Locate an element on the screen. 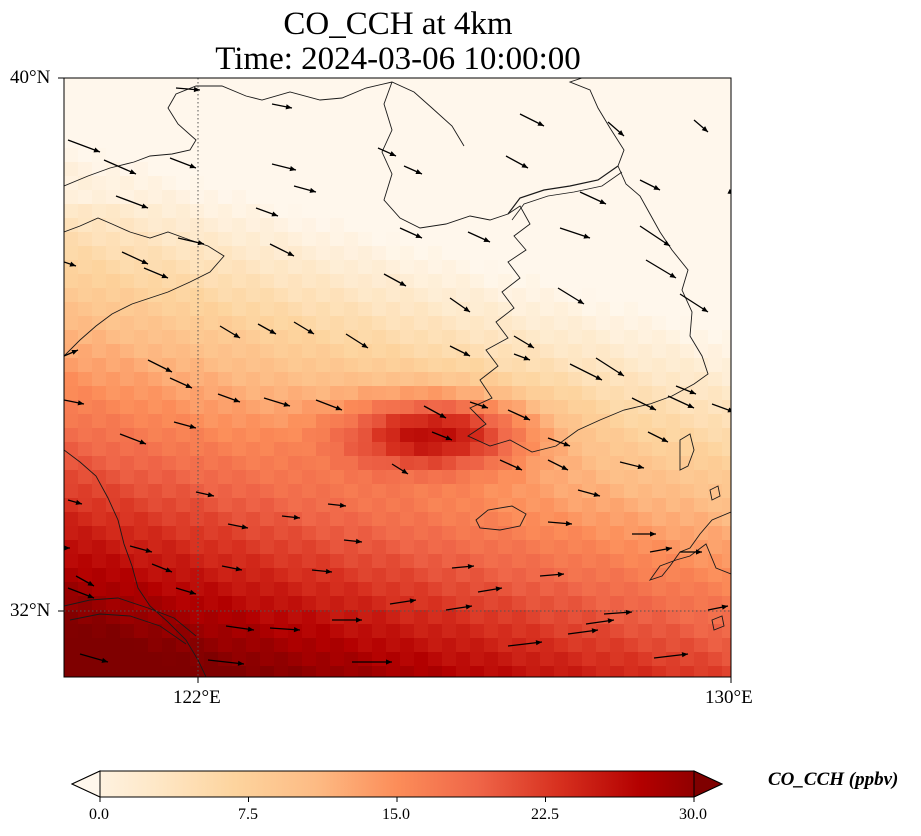 The width and height of the screenshot is (921, 836). lon-label-130E: 130°E is located at coordinates (729, 697).